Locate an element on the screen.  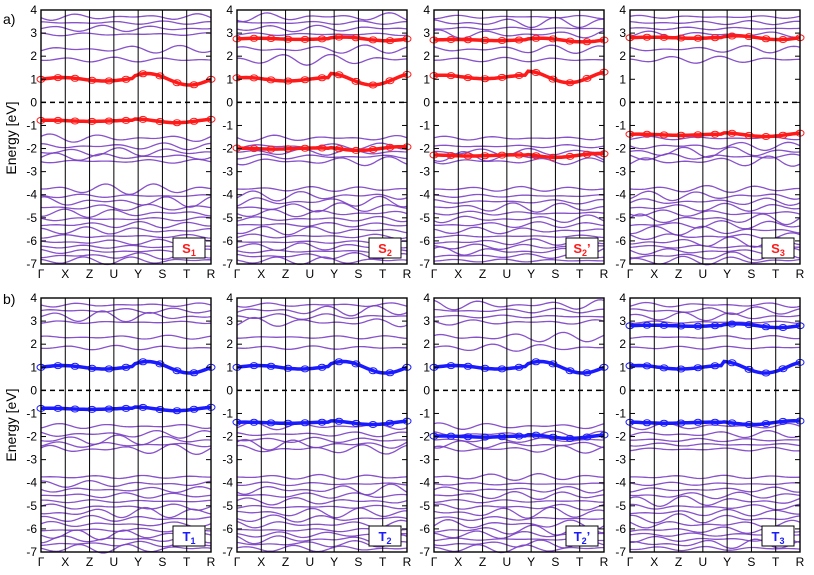
panel-frame is located at coordinates (715, 425).